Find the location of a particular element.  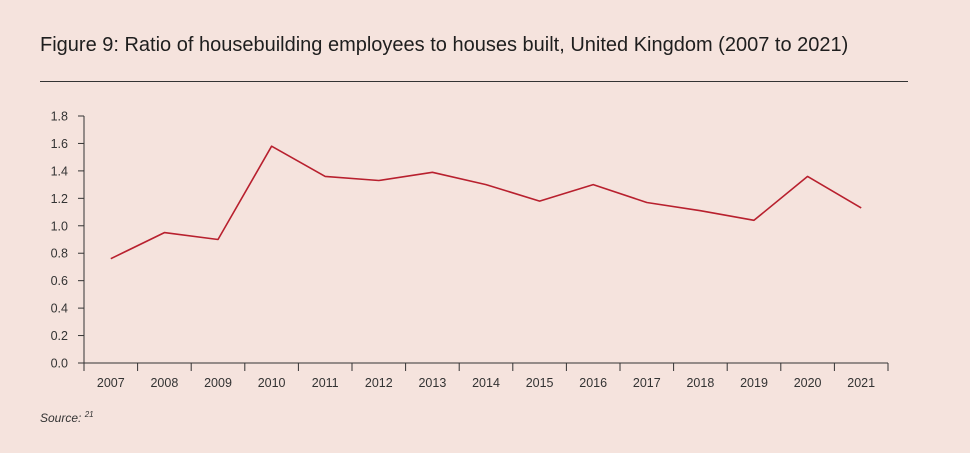

y-axis: 0.0 0.2 0.4 0.6 0.8 1.0 1.2 1.4 1.6 1.8 is located at coordinates (68, 240).